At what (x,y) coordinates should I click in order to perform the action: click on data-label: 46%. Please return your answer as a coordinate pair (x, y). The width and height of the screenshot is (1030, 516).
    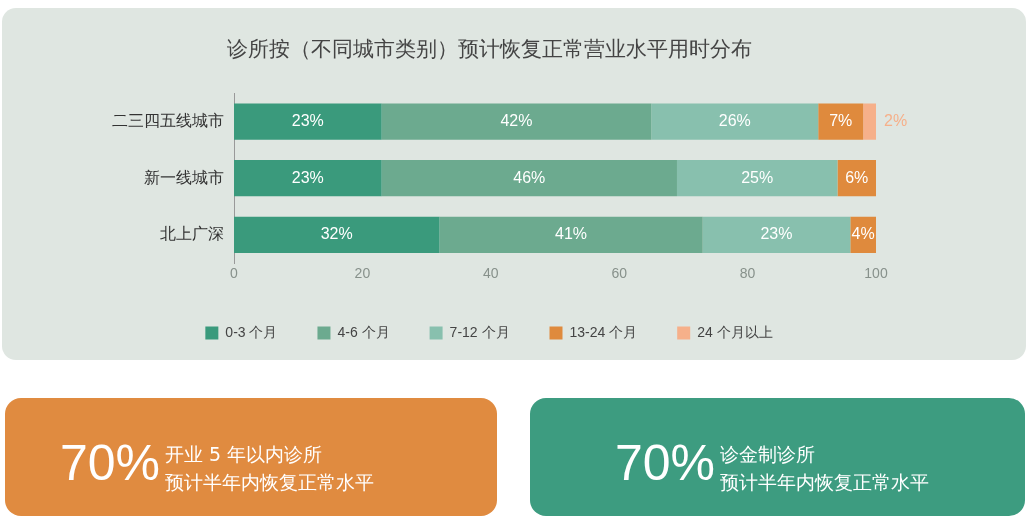
    Looking at the image, I should click on (529, 177).